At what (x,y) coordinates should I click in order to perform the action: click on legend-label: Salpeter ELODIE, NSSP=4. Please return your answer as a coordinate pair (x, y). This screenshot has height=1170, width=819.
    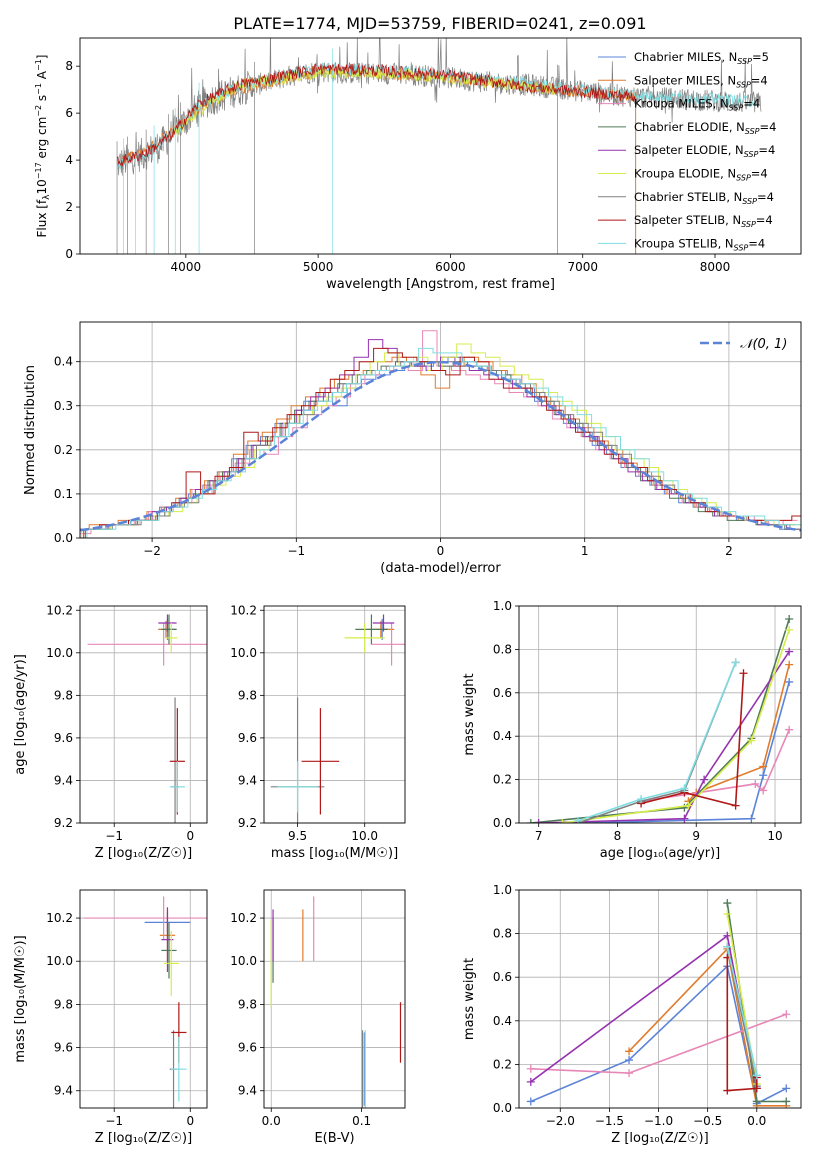
    Looking at the image, I should click on (704, 151).